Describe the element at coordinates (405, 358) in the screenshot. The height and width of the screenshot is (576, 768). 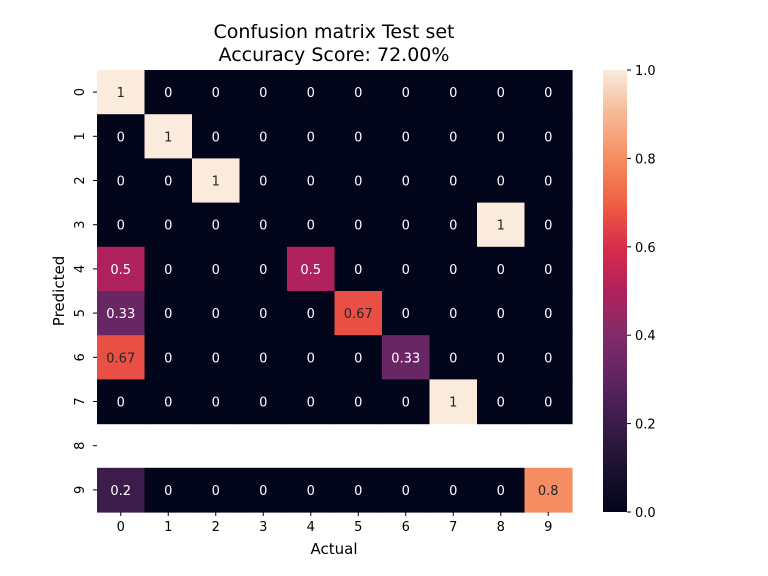
I see `cell-value-label: 0.33` at that location.